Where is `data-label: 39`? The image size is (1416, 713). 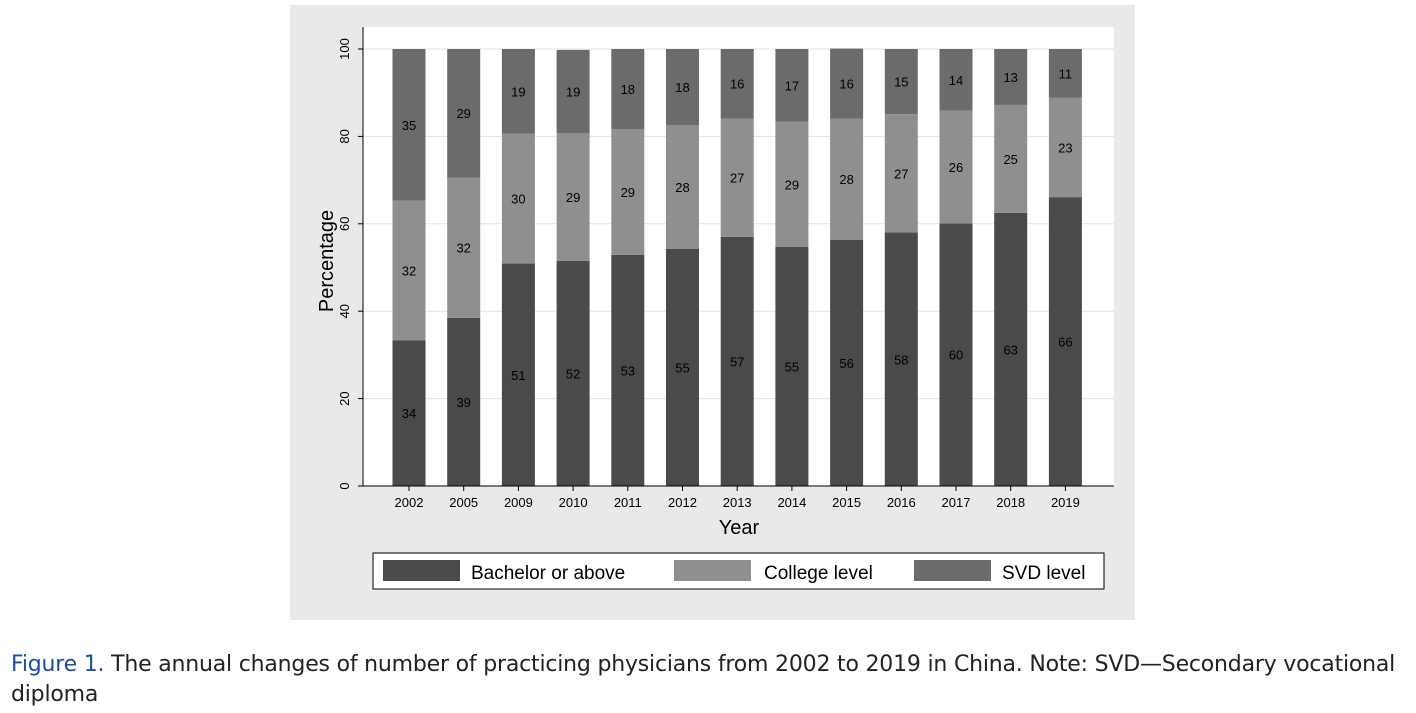
data-label: 39 is located at coordinates (463, 402).